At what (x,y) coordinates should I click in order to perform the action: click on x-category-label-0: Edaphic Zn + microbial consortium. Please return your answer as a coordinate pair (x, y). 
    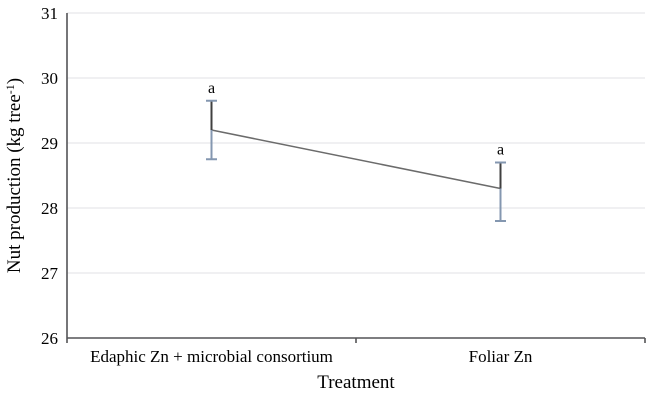
    Looking at the image, I should click on (211, 356).